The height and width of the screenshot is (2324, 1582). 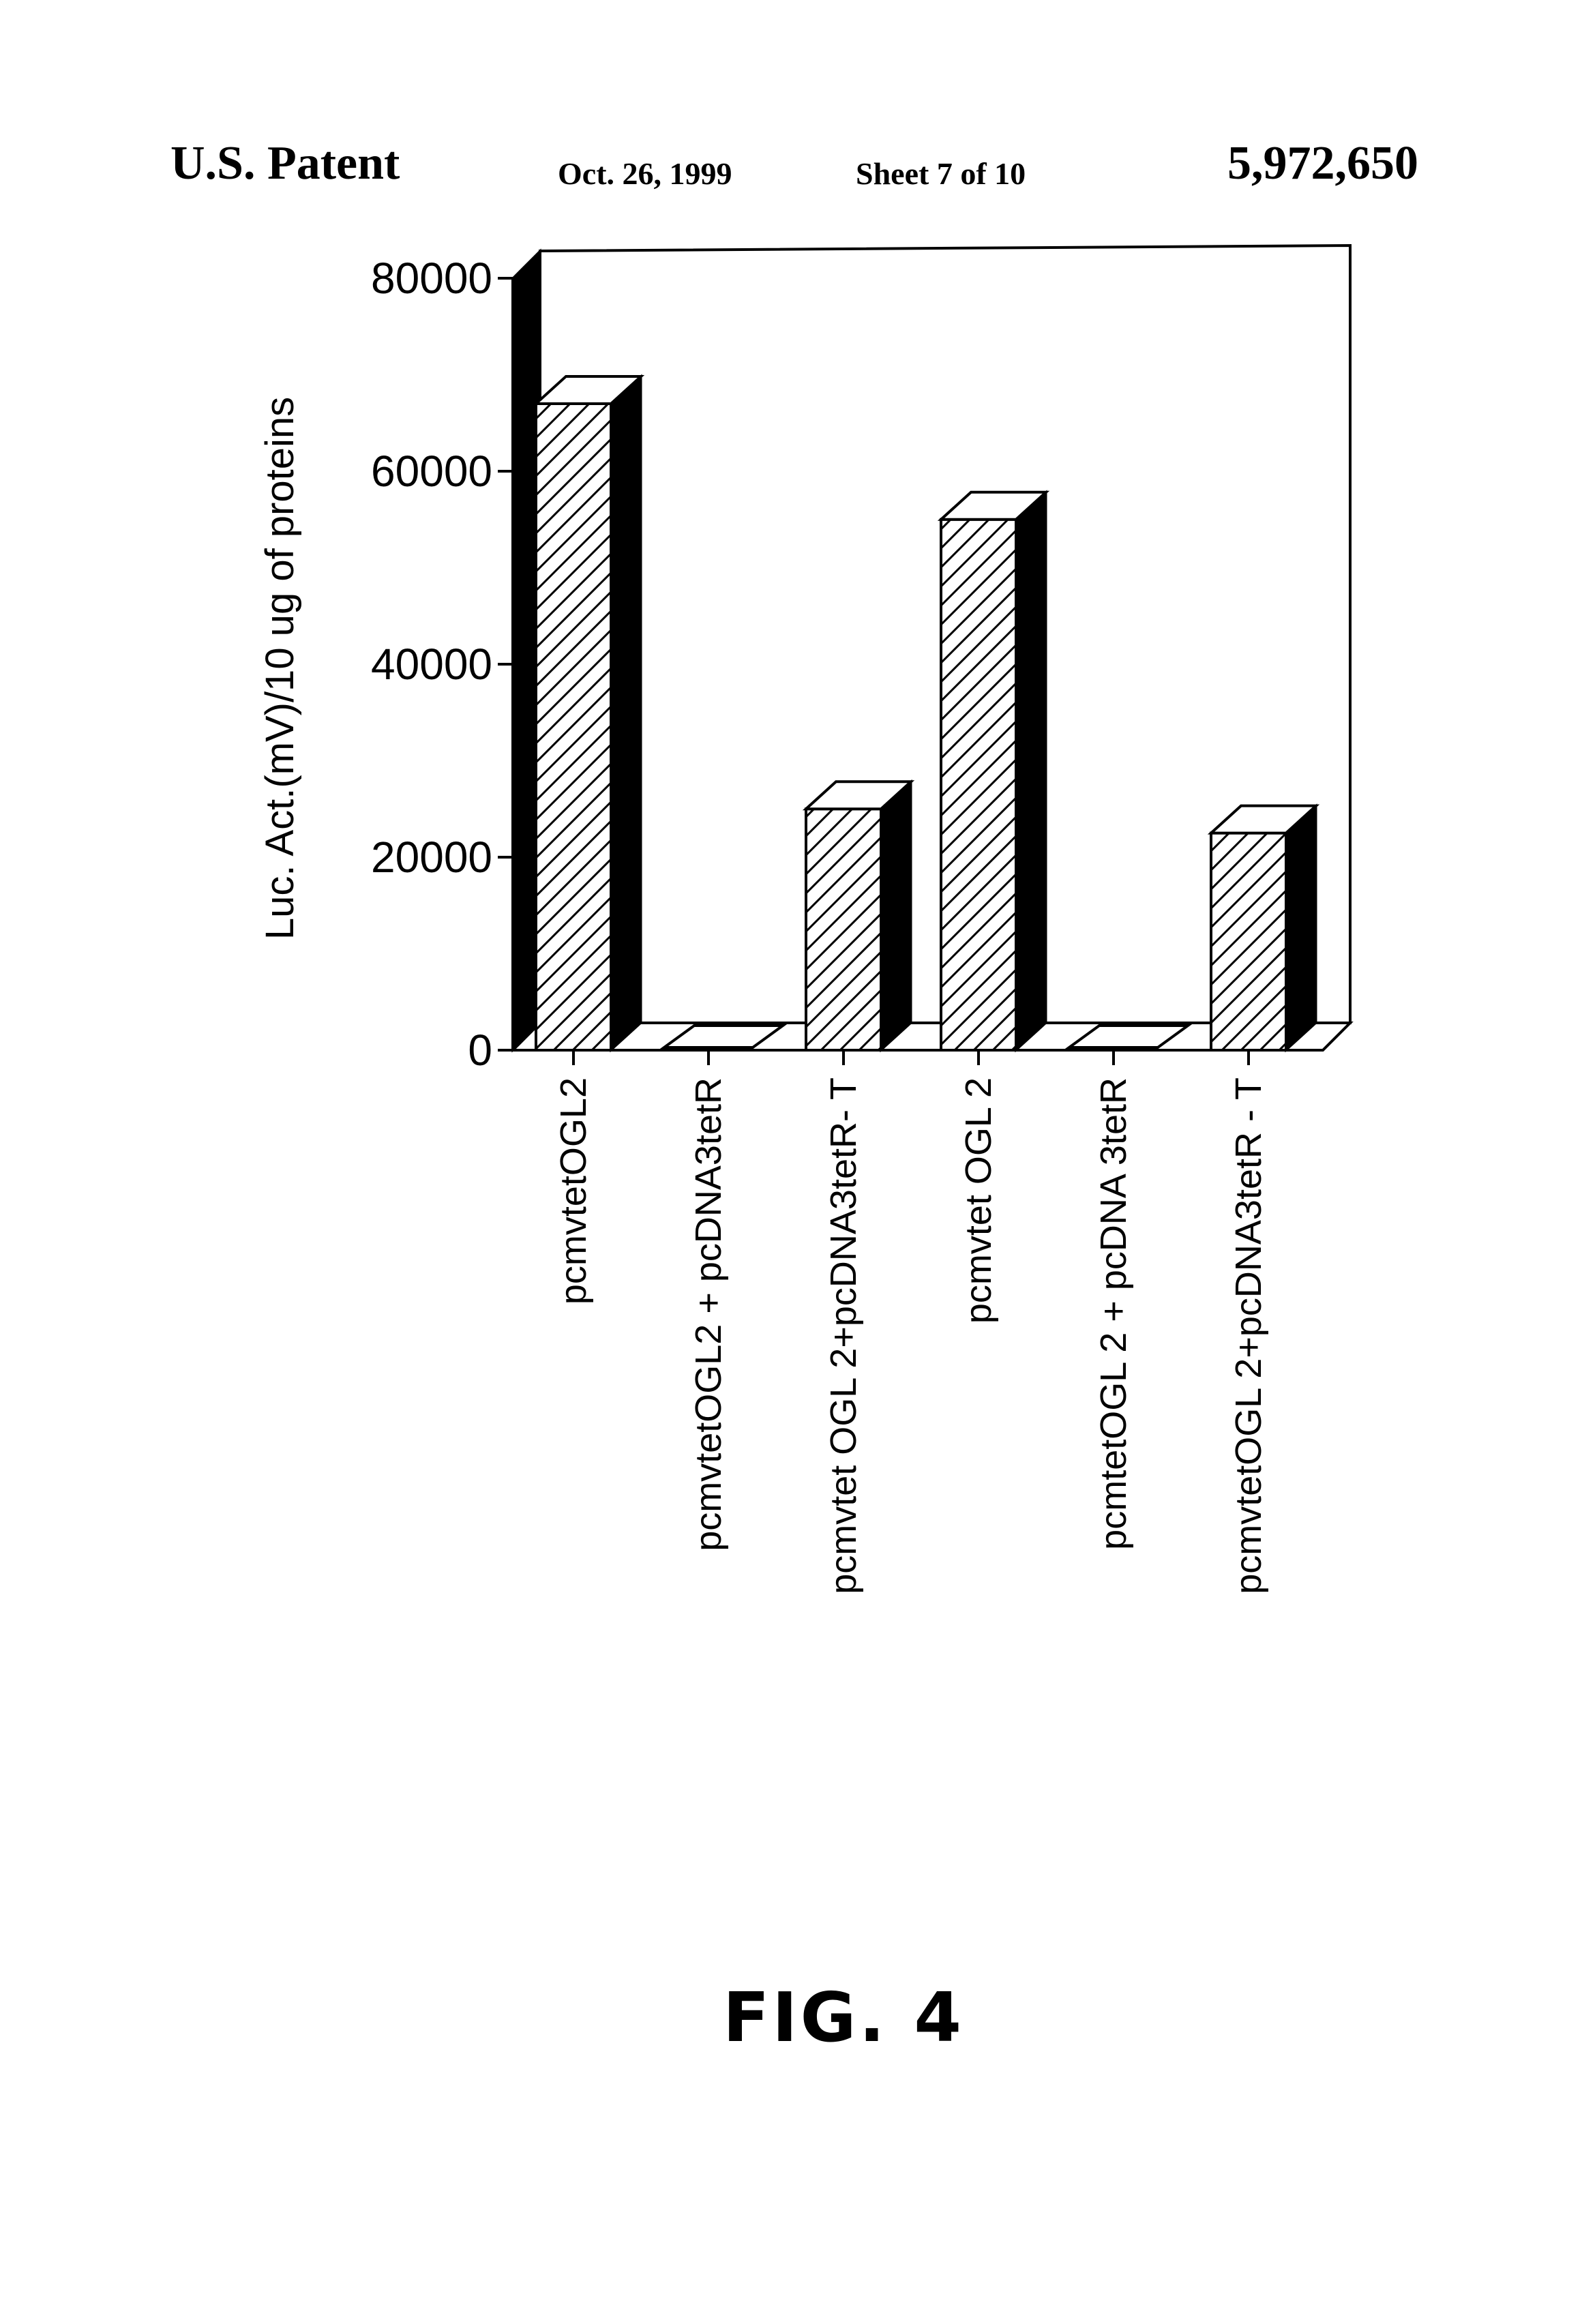 I want to click on x-category-label: pcmvtet OGL 2, so click(x=978, y=1200).